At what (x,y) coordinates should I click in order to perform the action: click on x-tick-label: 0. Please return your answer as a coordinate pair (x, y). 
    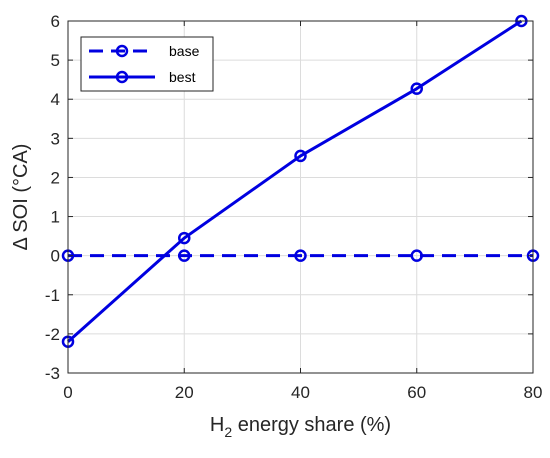
    Looking at the image, I should click on (67, 392).